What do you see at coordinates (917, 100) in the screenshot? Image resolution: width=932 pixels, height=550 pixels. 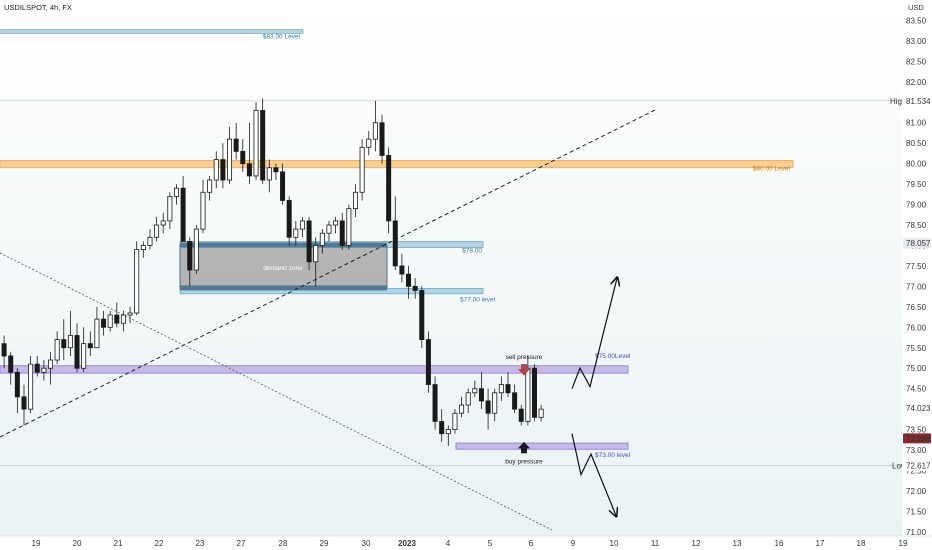 I see `price-tag-high-value` at bounding box center [917, 100].